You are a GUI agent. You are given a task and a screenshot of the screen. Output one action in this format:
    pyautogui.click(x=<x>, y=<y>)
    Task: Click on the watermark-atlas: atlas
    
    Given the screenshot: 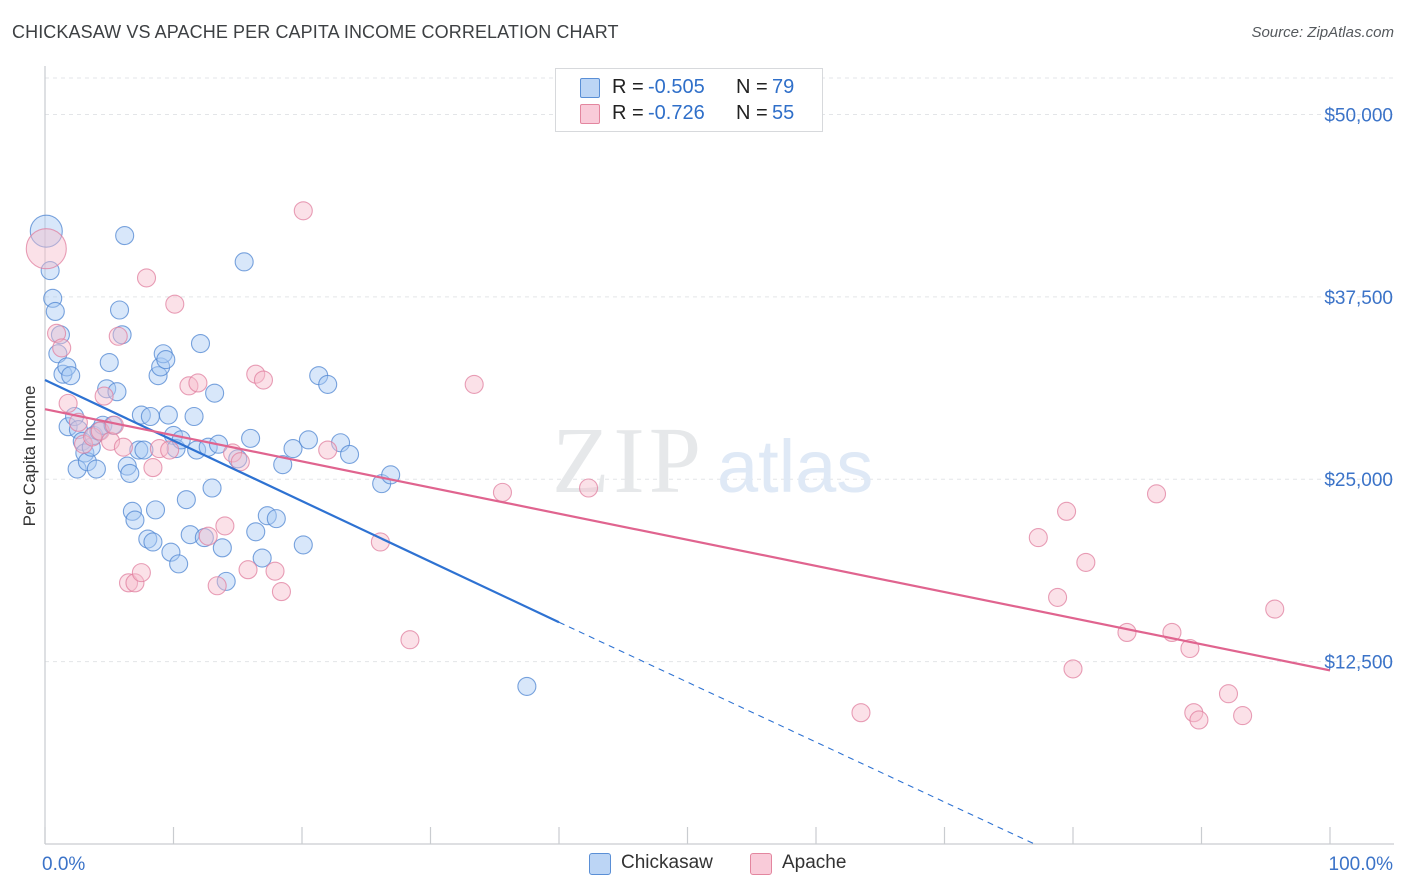 What is the action you would take?
    pyautogui.click(x=795, y=466)
    